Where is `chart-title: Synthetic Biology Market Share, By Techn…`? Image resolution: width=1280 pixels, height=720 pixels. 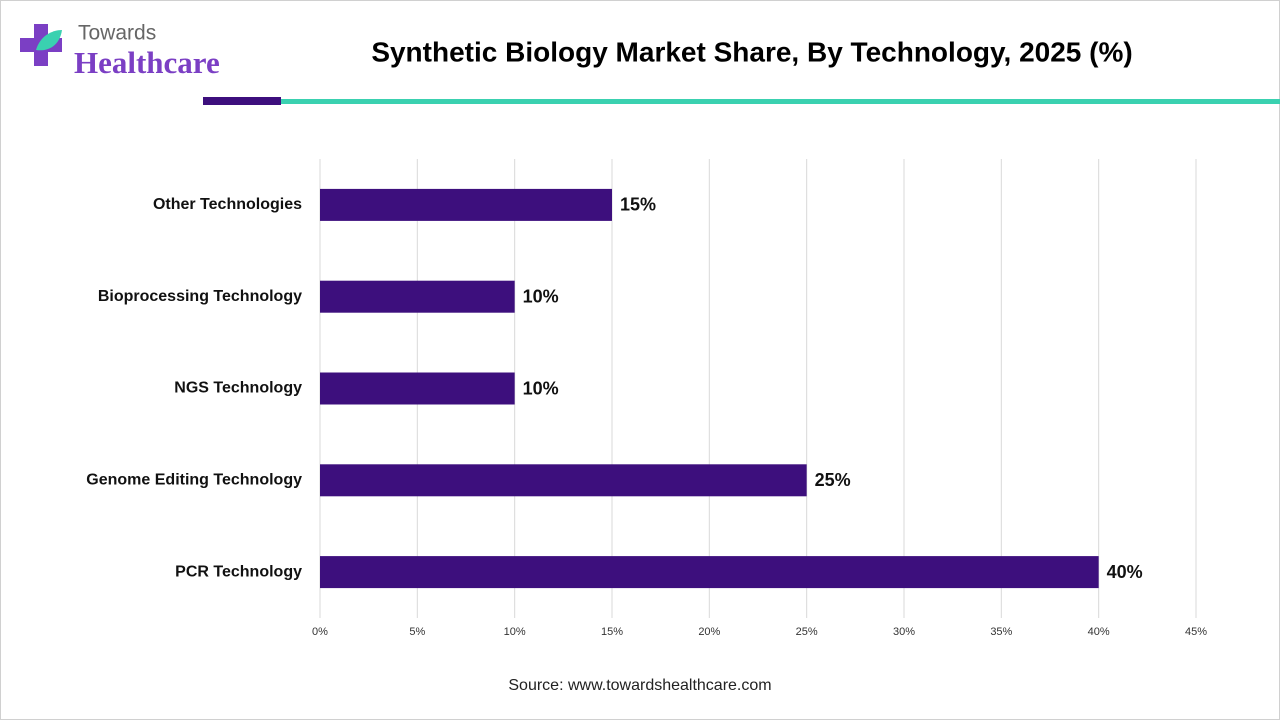
chart-title: Synthetic Biology Market Share, By Techn… is located at coordinates (751, 51).